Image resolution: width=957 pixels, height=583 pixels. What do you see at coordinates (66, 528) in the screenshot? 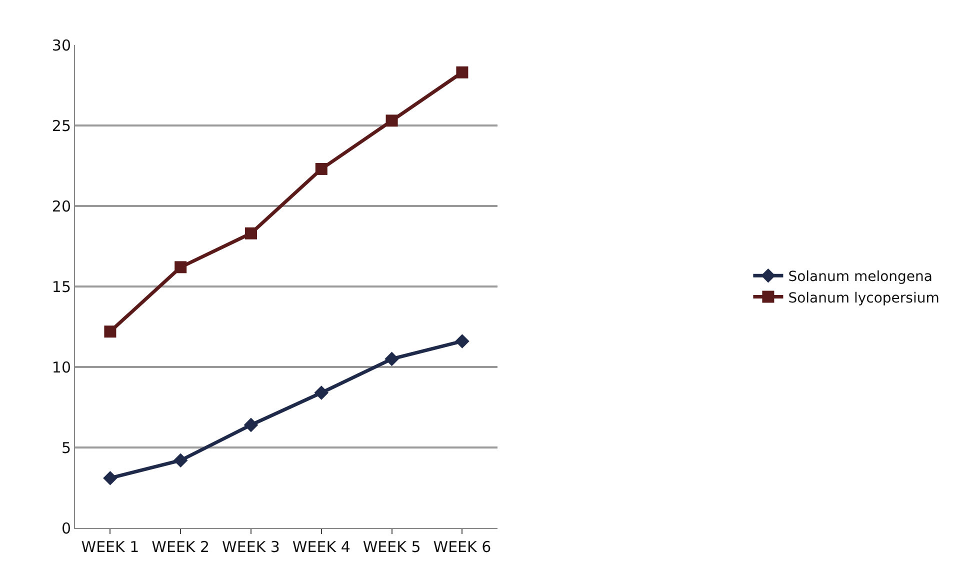
I see `y-tick-label: 0` at bounding box center [66, 528].